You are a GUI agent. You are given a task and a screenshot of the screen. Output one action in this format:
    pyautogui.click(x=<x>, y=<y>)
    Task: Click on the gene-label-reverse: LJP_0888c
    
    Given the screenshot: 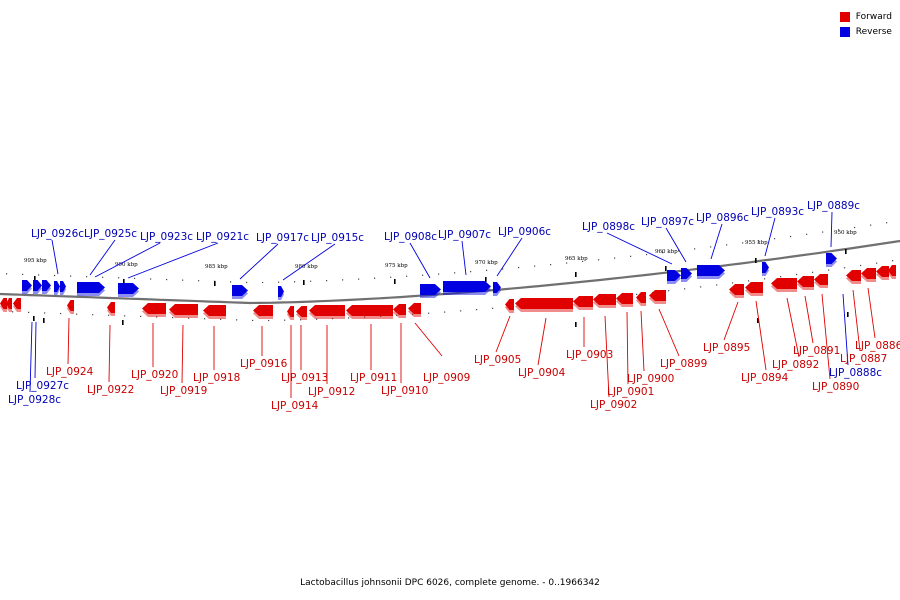 What is the action you would take?
    pyautogui.click(x=855, y=373)
    